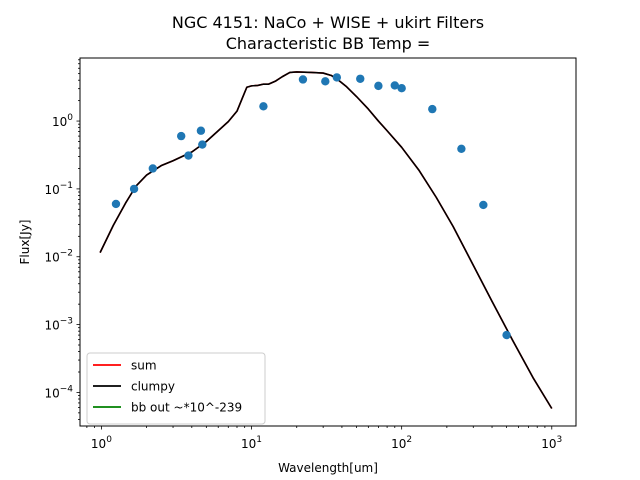 The height and width of the screenshot is (480, 640). I want to click on y-axis-label: Flux[Jy], so click(25, 242).